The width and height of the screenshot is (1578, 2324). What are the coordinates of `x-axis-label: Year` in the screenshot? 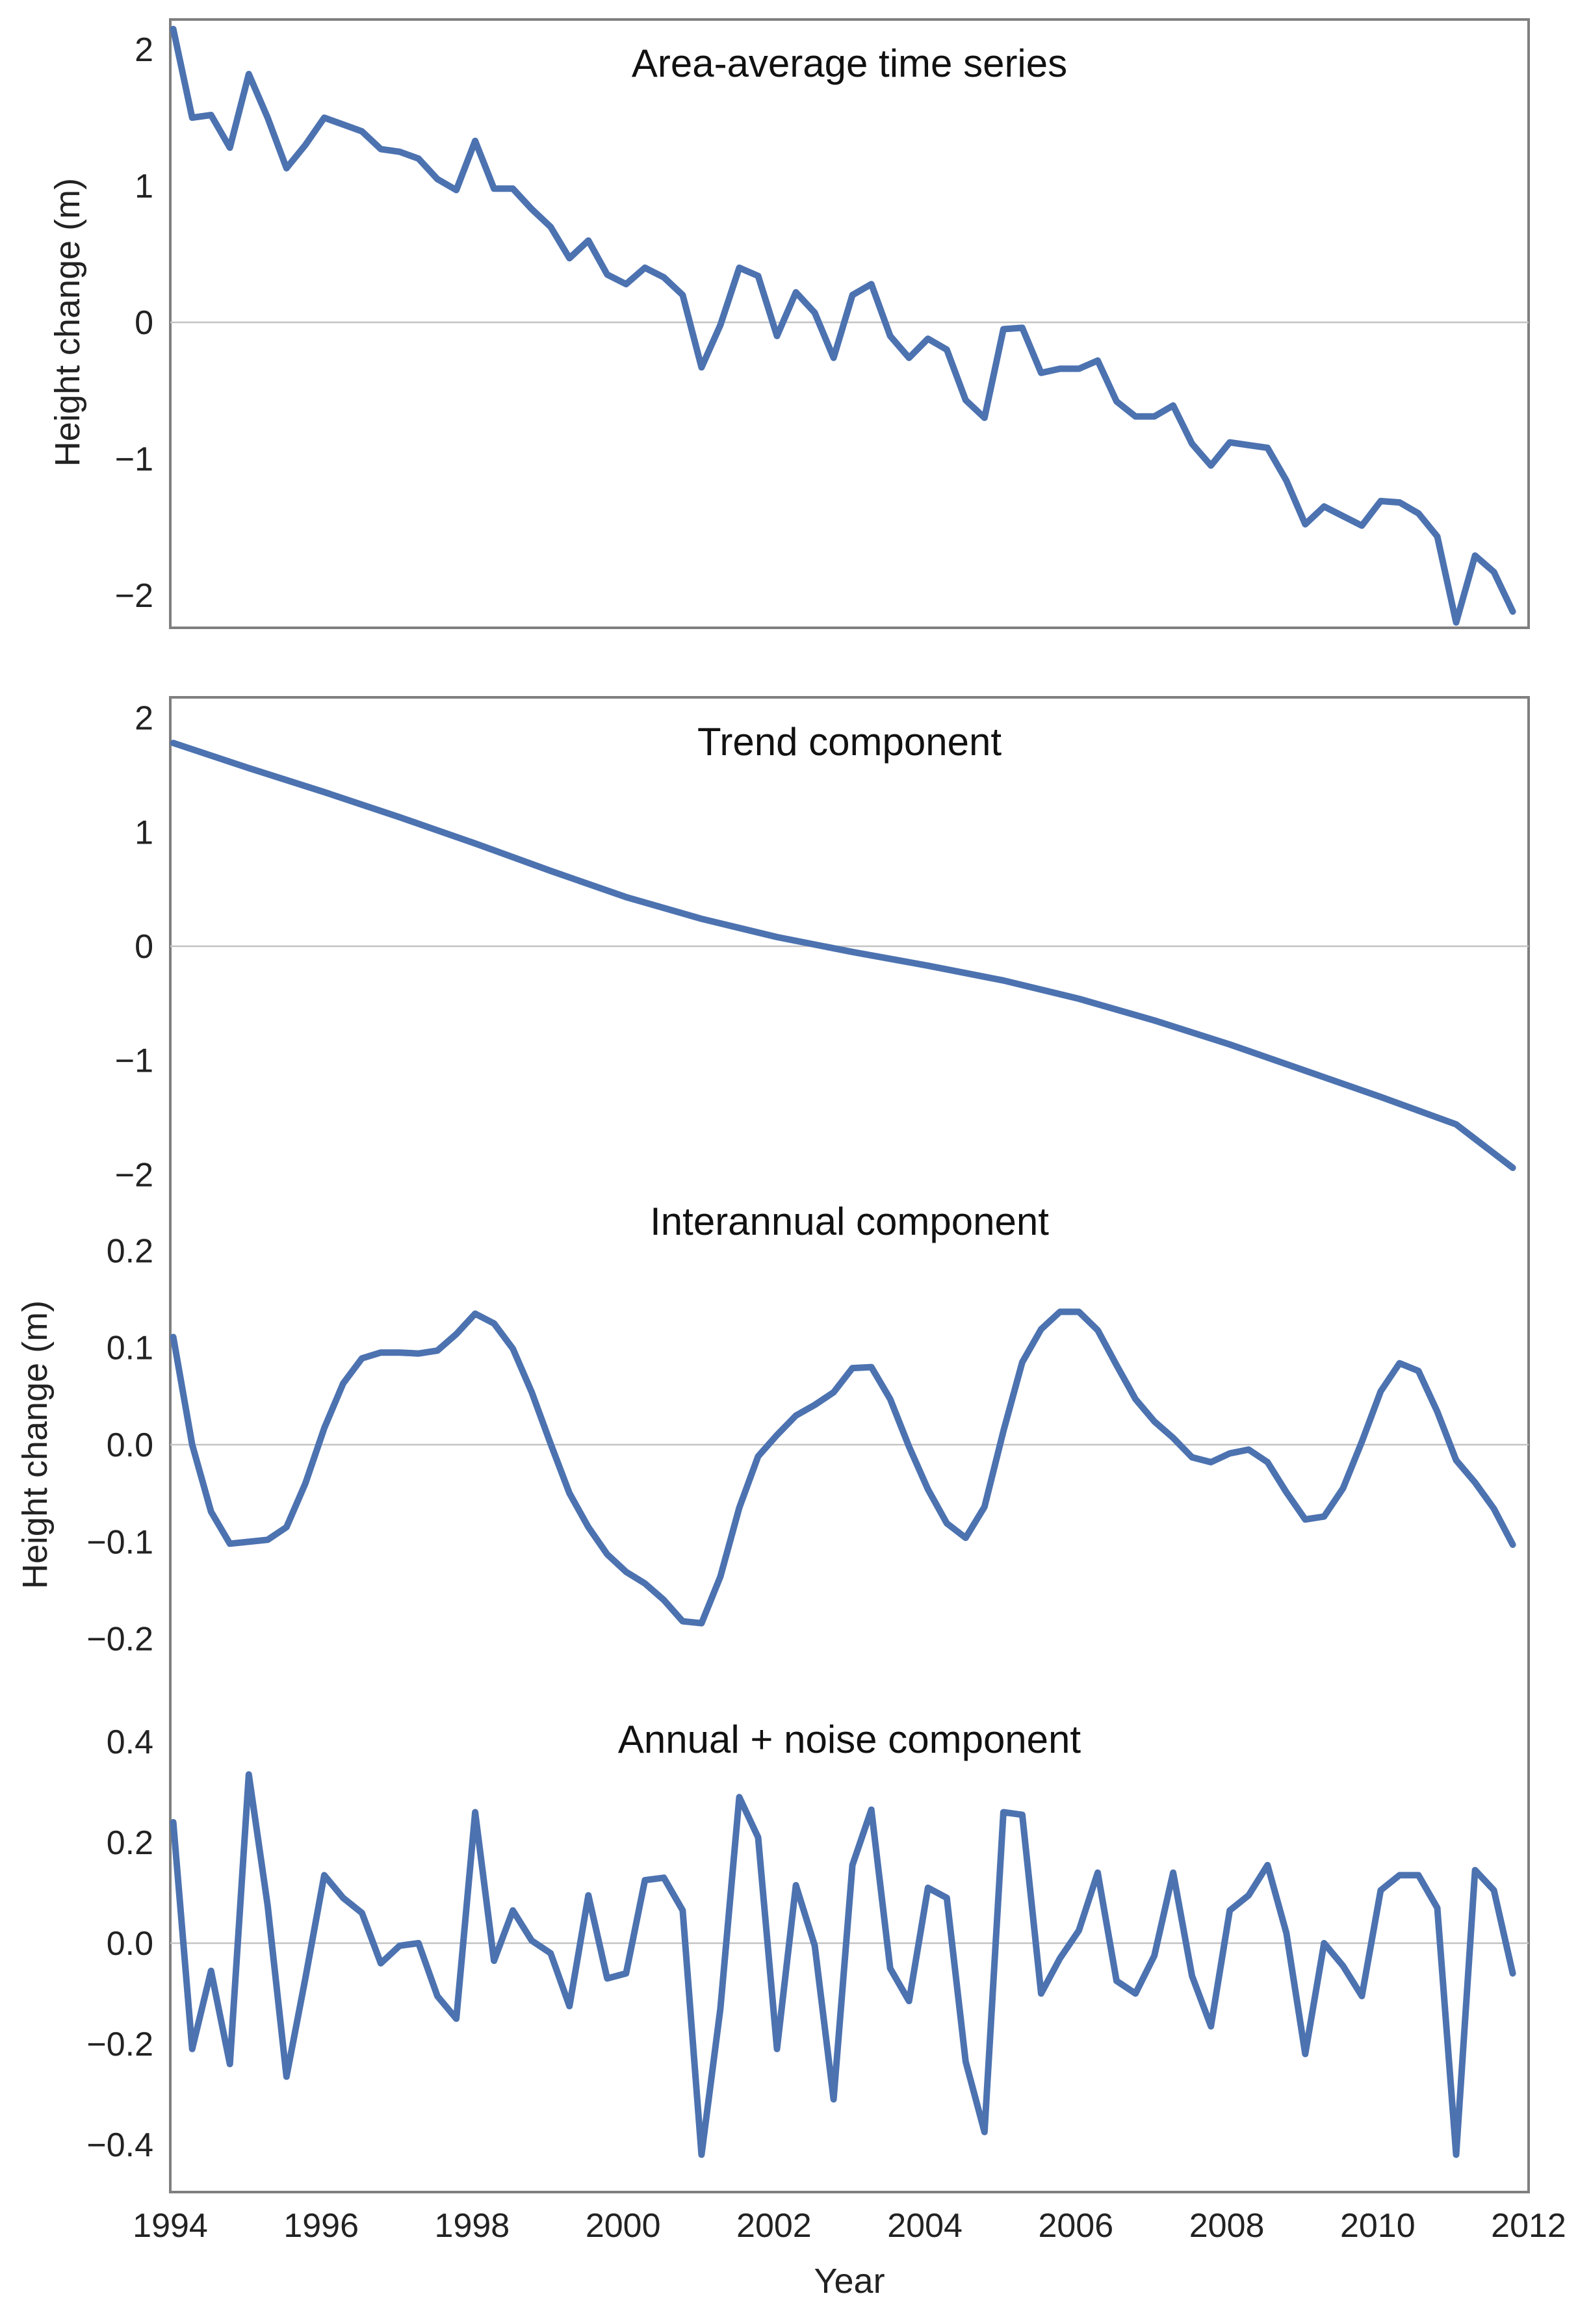 It's located at (849, 2281).